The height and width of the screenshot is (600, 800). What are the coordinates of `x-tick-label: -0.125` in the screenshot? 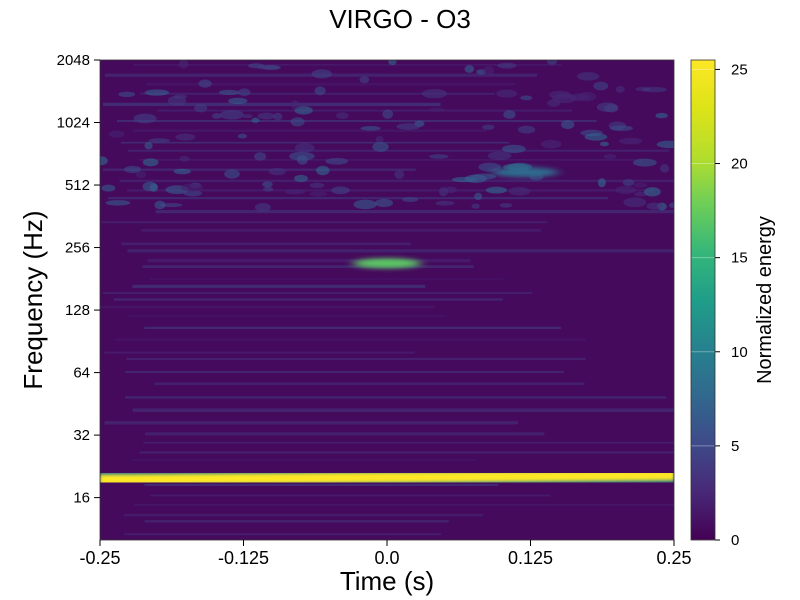 It's located at (243, 558).